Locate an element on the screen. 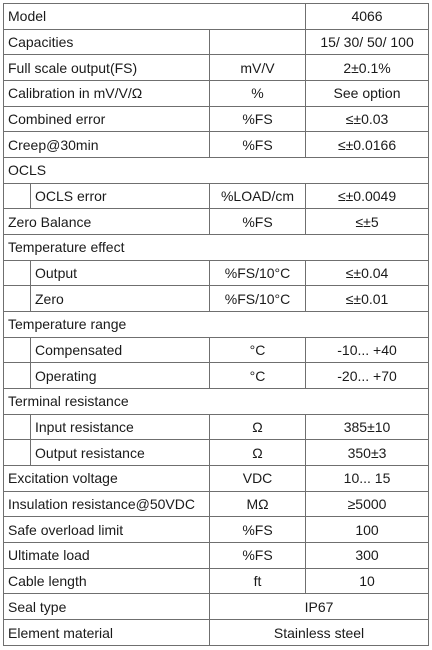  row-temp-output: Output %FS/10°C ≤±0.04 is located at coordinates (216, 273).